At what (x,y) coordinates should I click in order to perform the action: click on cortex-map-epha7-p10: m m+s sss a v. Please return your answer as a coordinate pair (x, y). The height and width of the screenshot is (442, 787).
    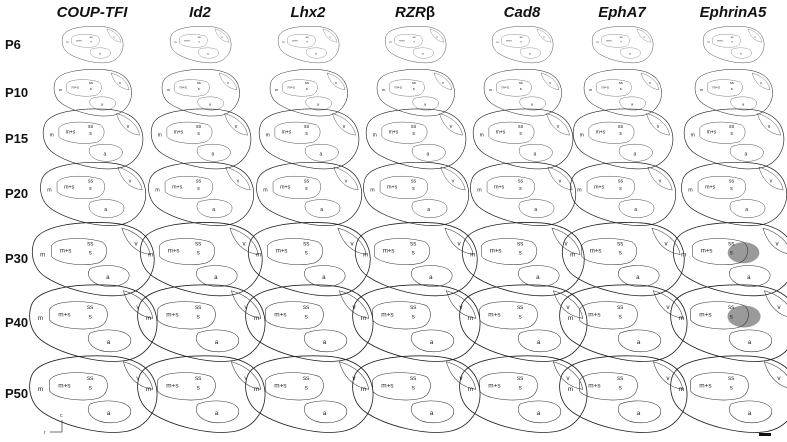
    Looking at the image, I should click on (622, 93).